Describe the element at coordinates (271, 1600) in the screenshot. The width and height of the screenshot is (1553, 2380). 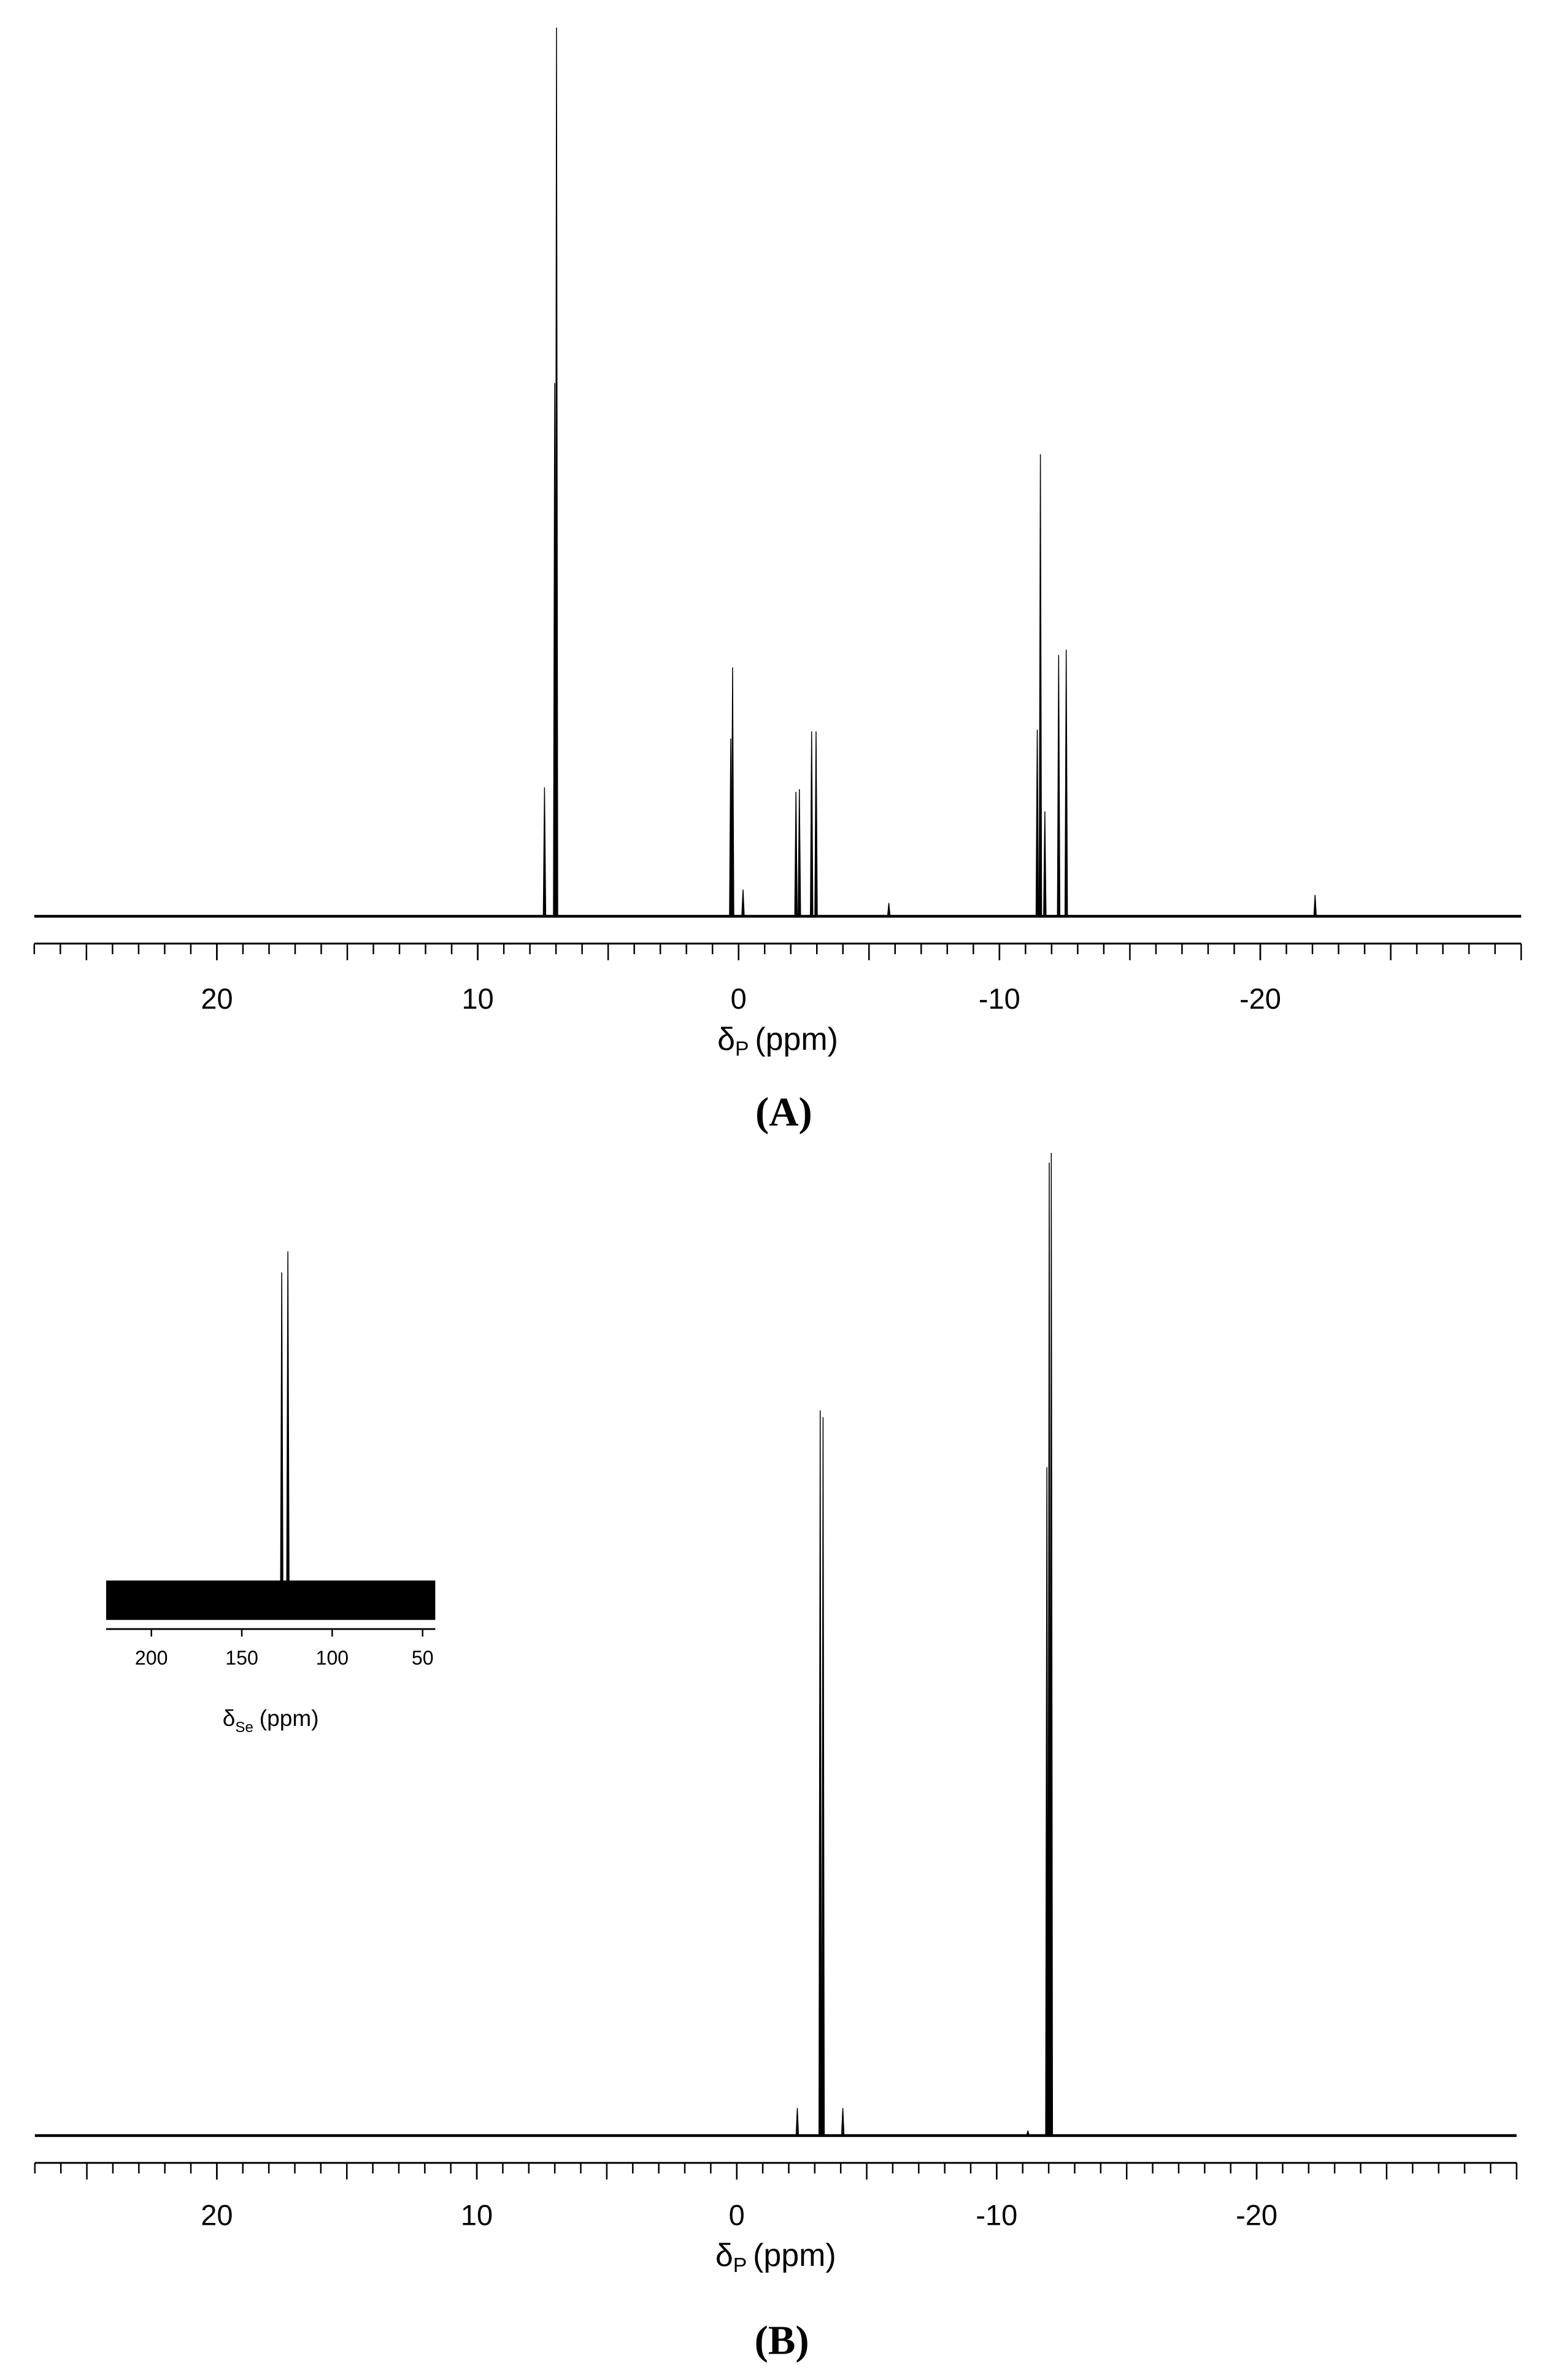
I see `noise-band` at that location.